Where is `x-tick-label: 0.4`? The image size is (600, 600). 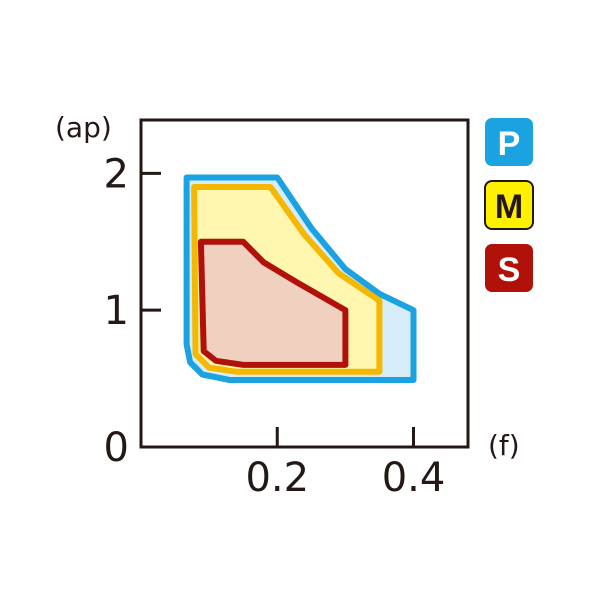
x-tick-label: 0.4 is located at coordinates (414, 478).